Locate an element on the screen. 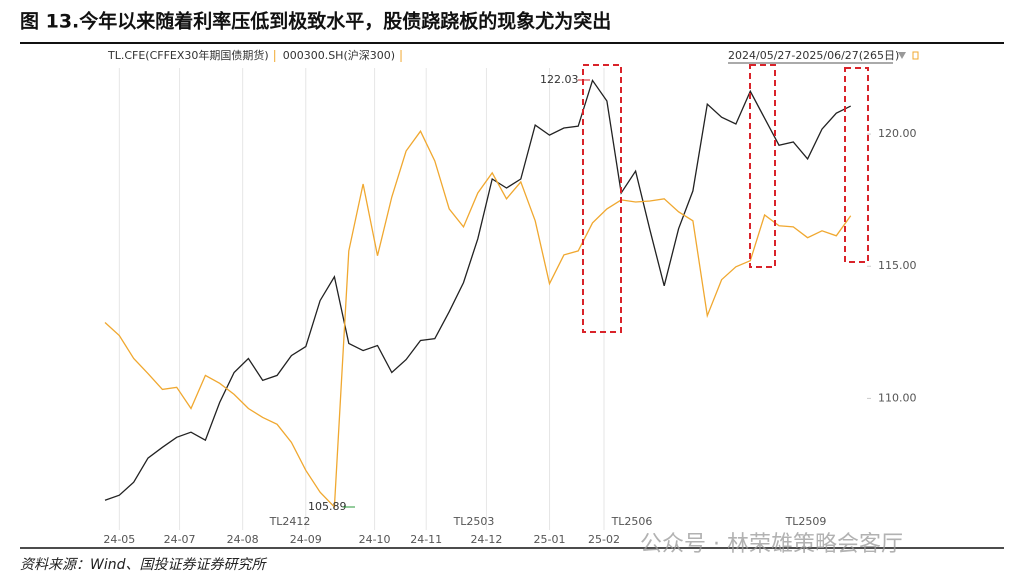  contract-label: TL2503 is located at coordinates (474, 521).